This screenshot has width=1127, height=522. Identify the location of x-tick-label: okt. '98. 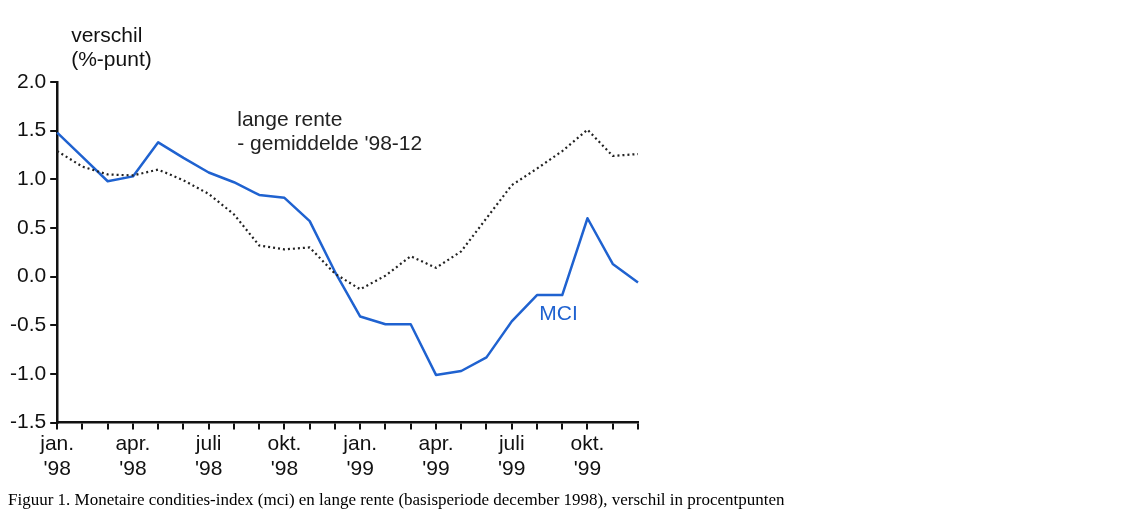
(284, 455).